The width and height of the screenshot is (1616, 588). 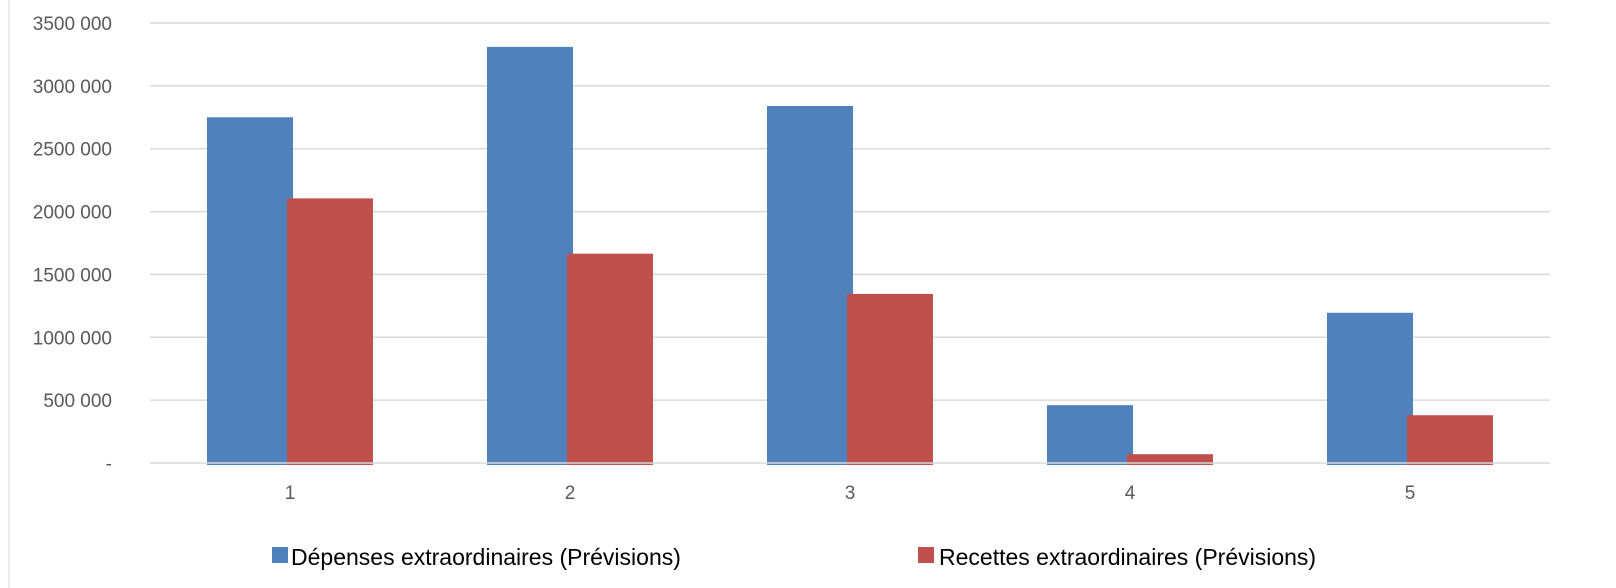 What do you see at coordinates (610, 359) in the screenshot?
I see `bar-series2-cat2` at bounding box center [610, 359].